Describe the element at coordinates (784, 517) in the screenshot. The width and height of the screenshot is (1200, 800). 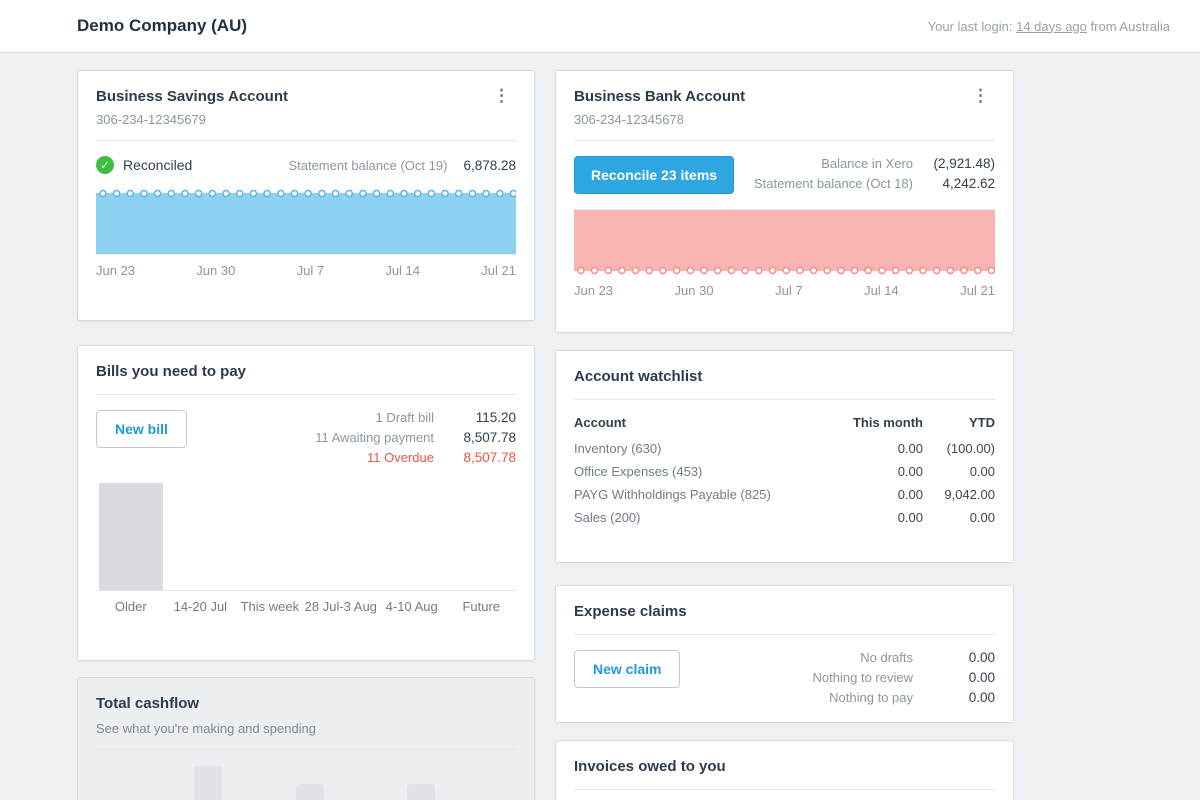
I see `table-row: Sales (200) 0.00 0.00` at that location.